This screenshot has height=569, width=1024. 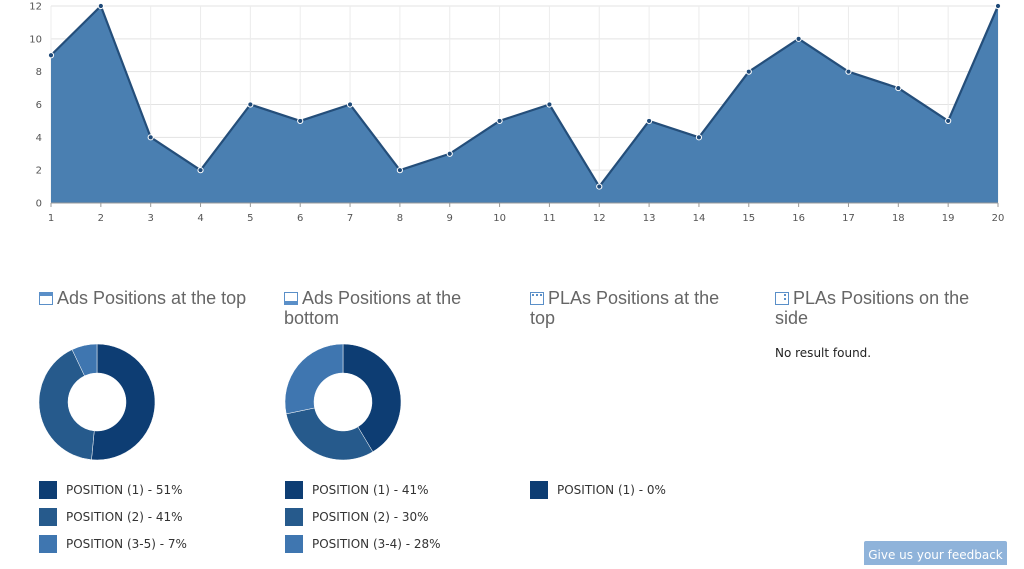 I want to click on panel-ads-bottom: Ads Positions at the bottom, so click(x=389, y=308).